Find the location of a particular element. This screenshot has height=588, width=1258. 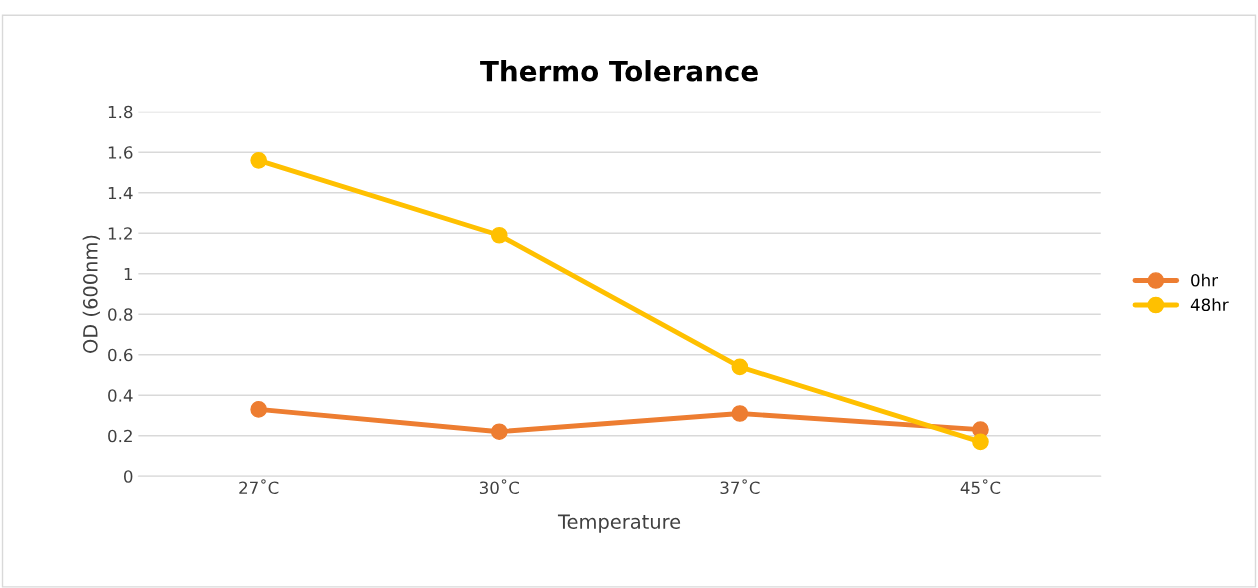

x-tick-label: 30˚C is located at coordinates (499, 487).